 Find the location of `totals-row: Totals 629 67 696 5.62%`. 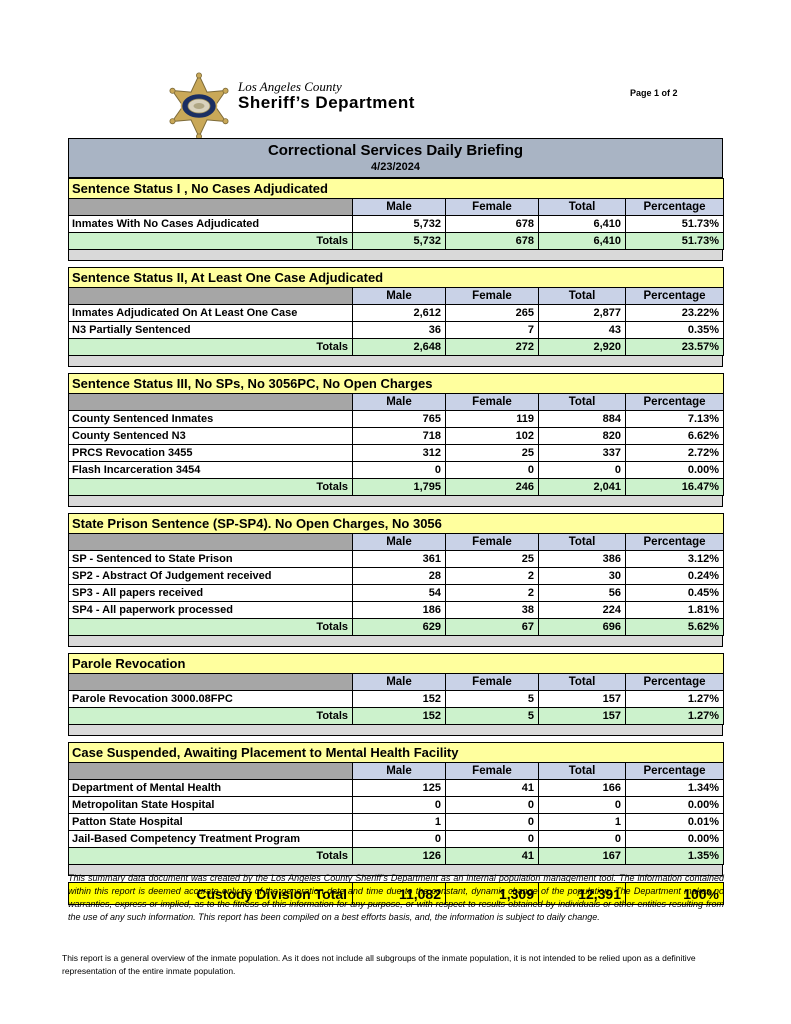

totals-row: Totals 629 67 696 5.62% is located at coordinates (396, 627).